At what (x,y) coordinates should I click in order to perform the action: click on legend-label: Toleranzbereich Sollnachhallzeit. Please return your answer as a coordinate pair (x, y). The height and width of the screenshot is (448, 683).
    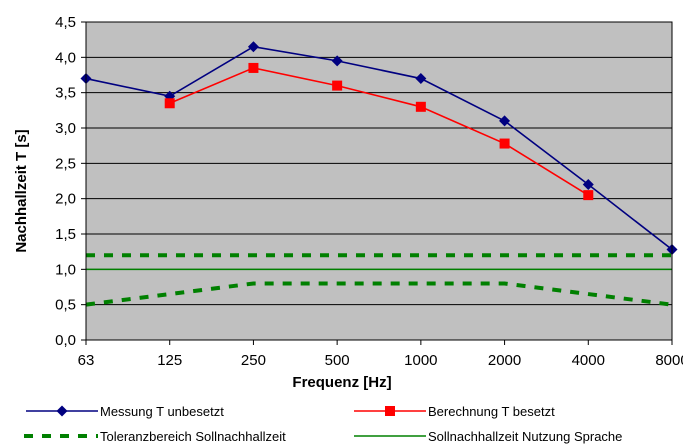
    Looking at the image, I should click on (193, 436).